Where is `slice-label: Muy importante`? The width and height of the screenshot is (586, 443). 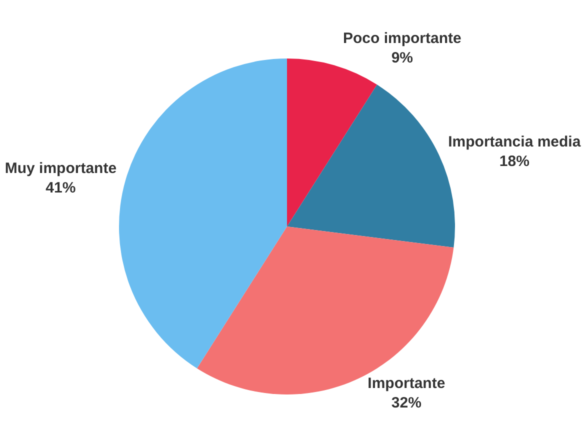
slice-label: Muy importante is located at coordinates (60, 168).